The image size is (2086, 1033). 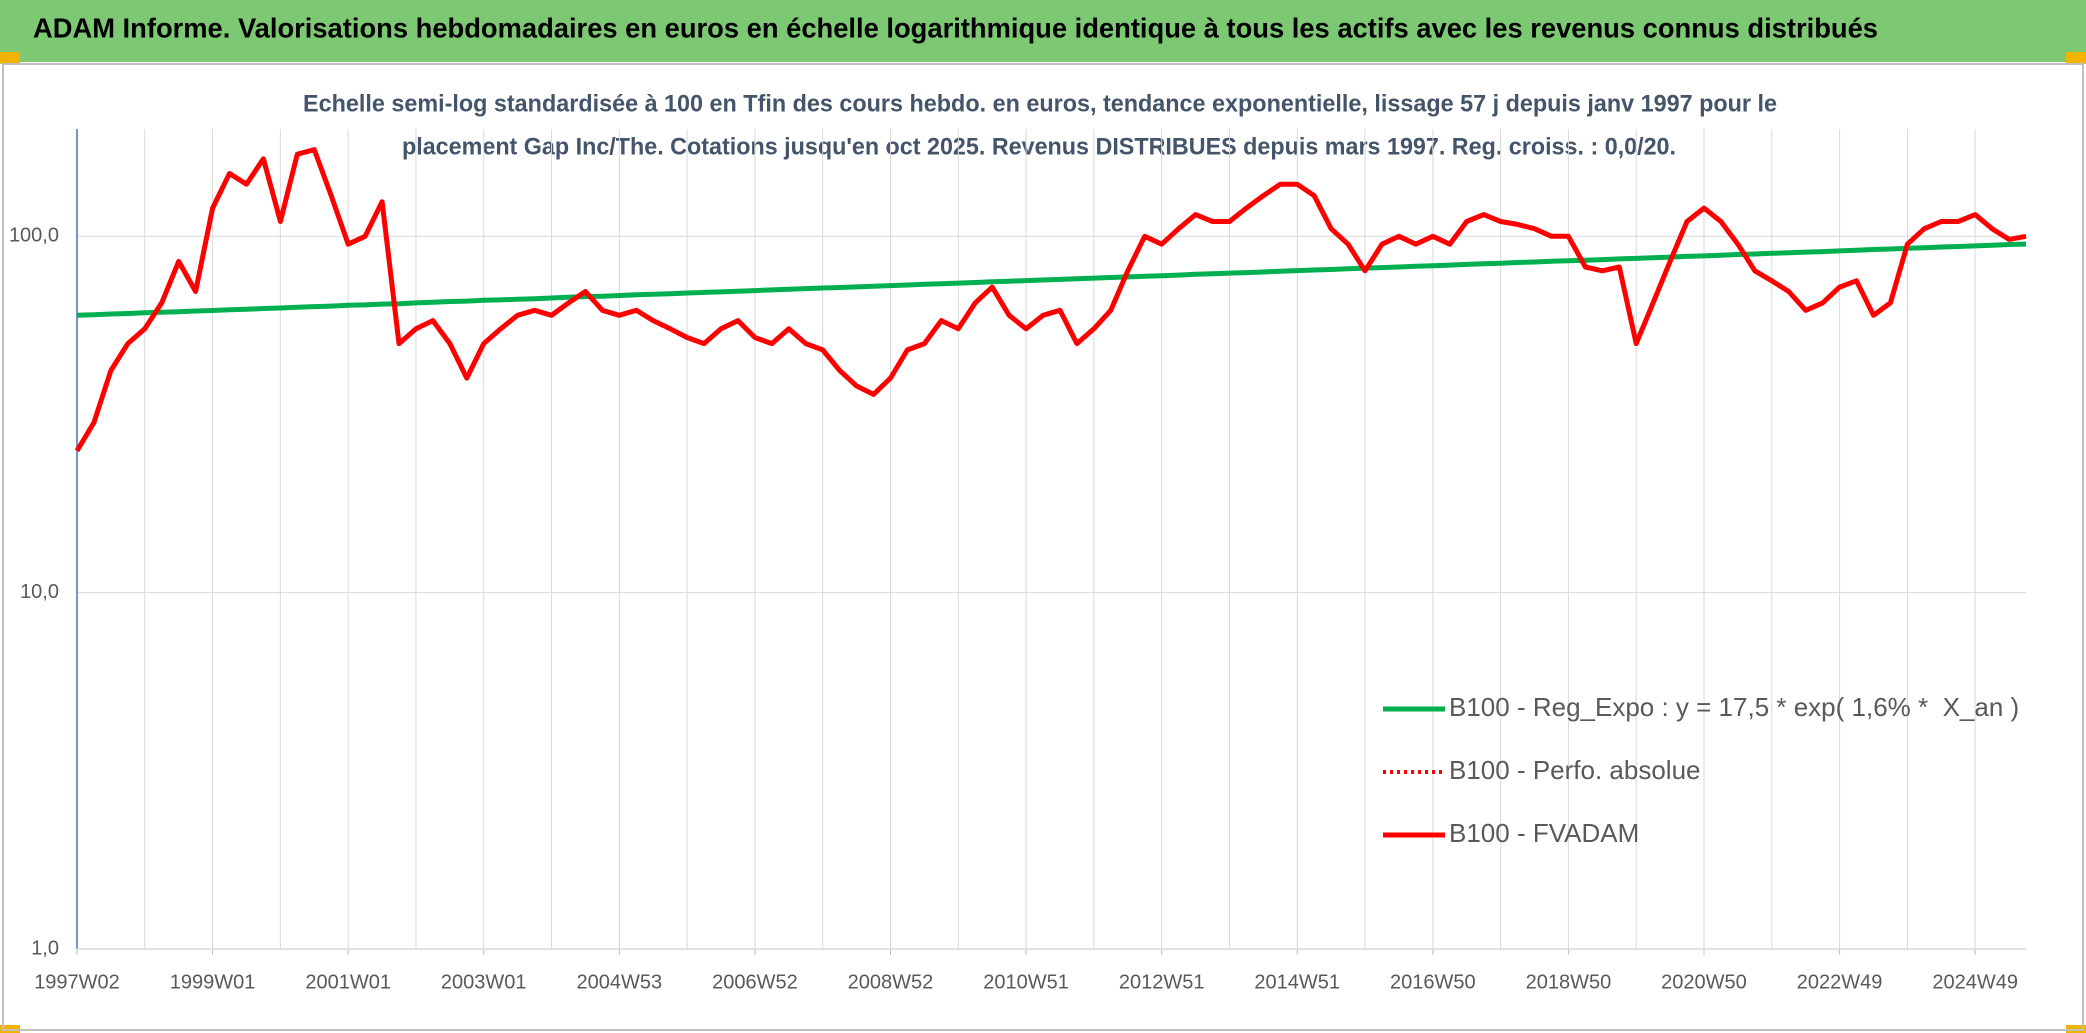 I want to click on x-tick-label: 2010W51, so click(x=1026, y=982).